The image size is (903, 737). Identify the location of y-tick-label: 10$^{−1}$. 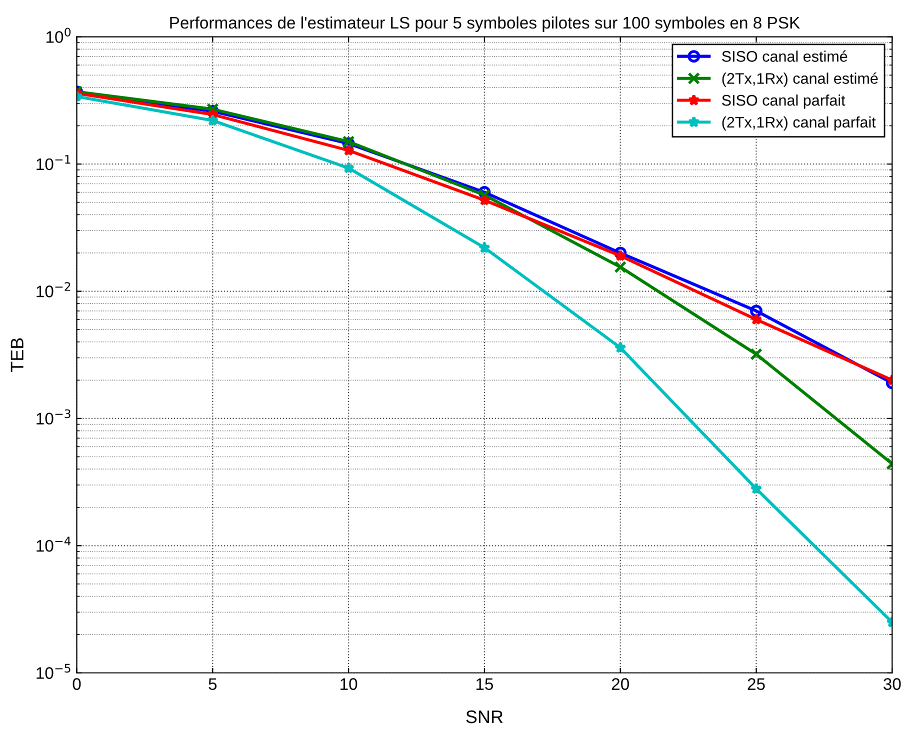
(53, 162).